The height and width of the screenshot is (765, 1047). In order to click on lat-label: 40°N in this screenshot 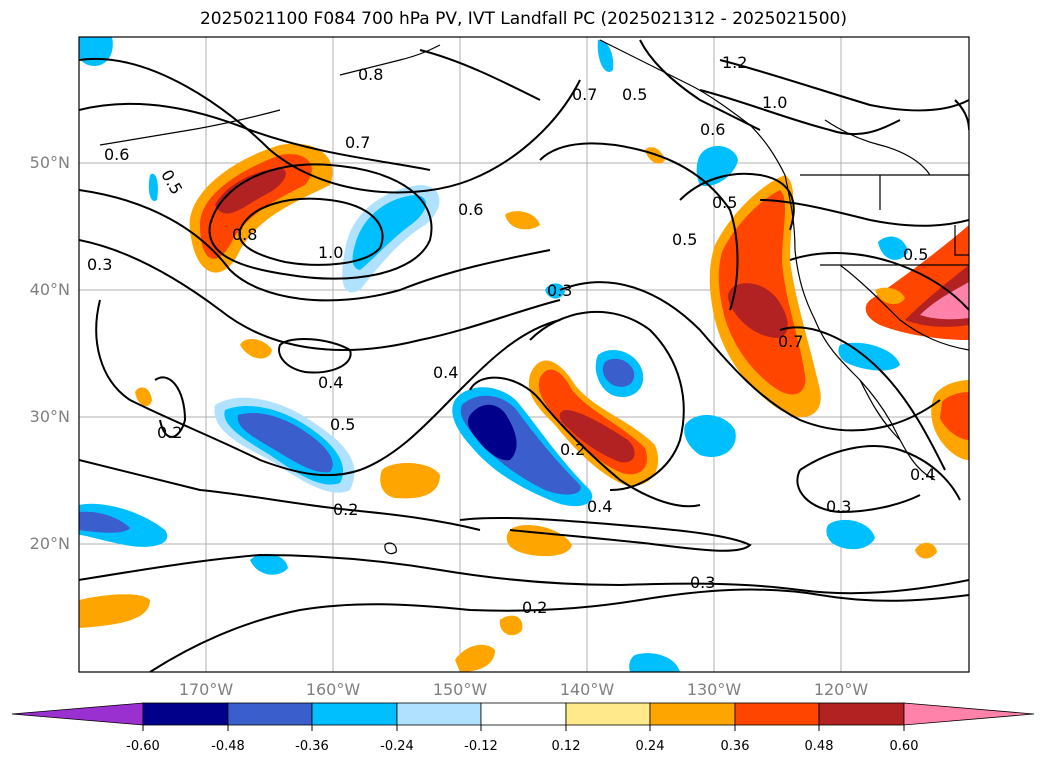, I will do `click(49, 289)`.